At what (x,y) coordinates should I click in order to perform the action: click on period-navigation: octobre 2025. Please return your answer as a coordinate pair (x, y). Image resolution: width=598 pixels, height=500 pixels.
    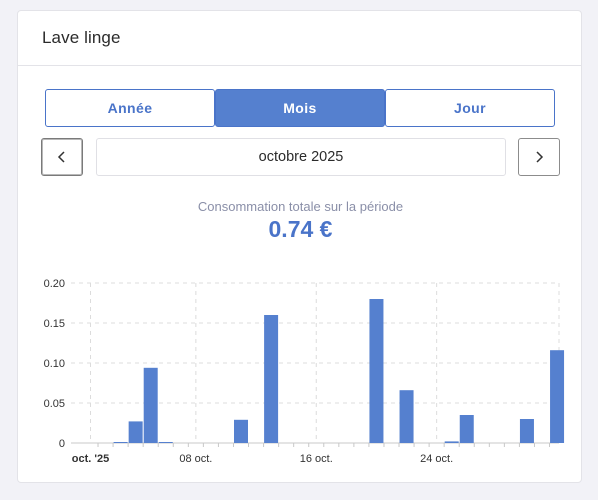
    Looking at the image, I should click on (300, 157).